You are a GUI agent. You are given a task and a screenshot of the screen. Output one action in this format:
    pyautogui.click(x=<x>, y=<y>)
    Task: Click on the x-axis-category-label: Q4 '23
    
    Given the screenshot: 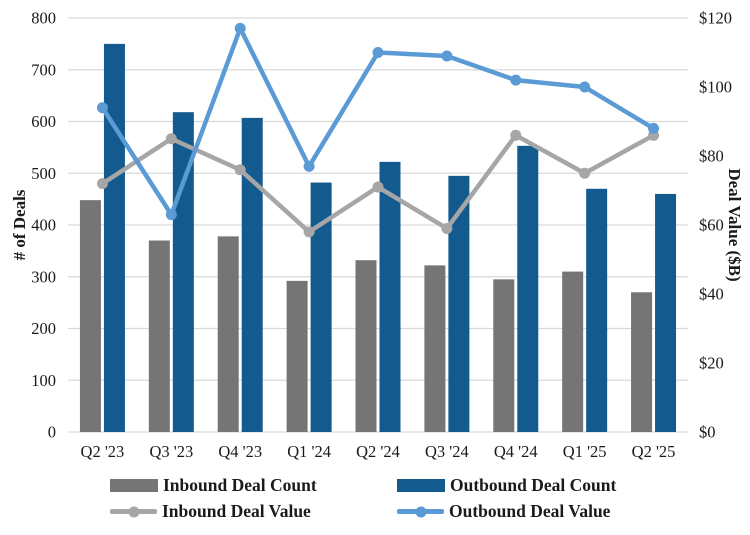 What is the action you would take?
    pyautogui.click(x=240, y=451)
    